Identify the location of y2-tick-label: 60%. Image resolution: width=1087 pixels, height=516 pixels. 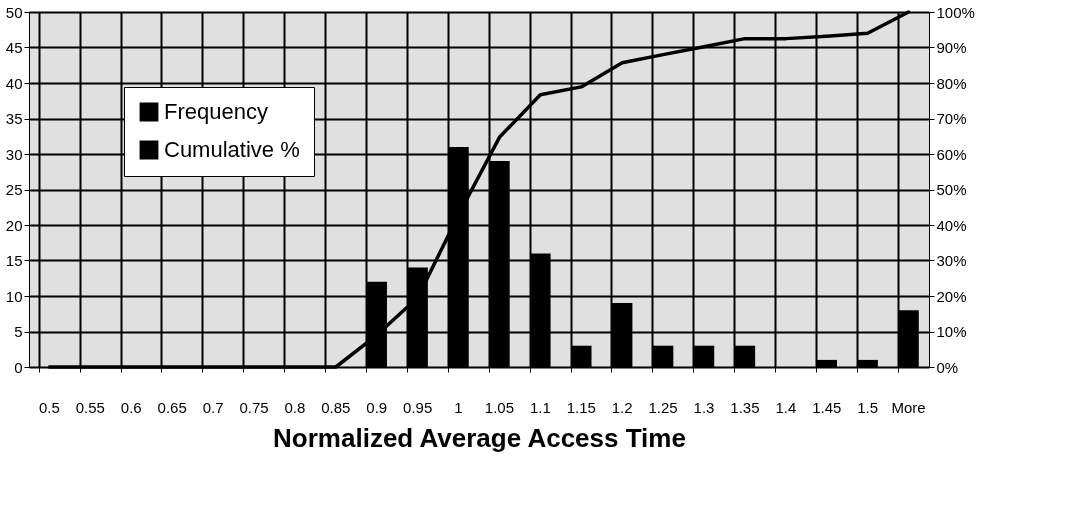
(951, 154).